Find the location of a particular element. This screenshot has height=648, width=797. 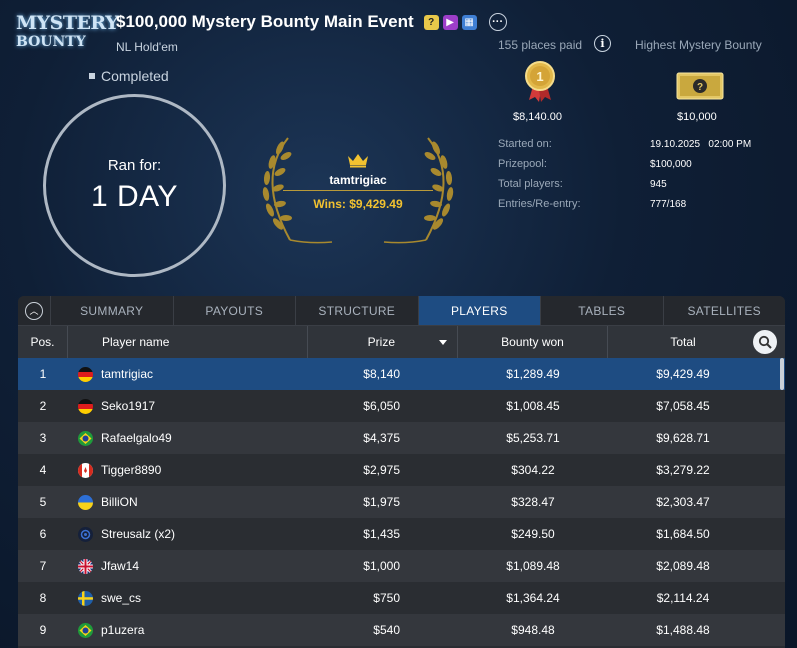

stat-row: Entries/Re-entry: 777/168 is located at coordinates (624, 204).